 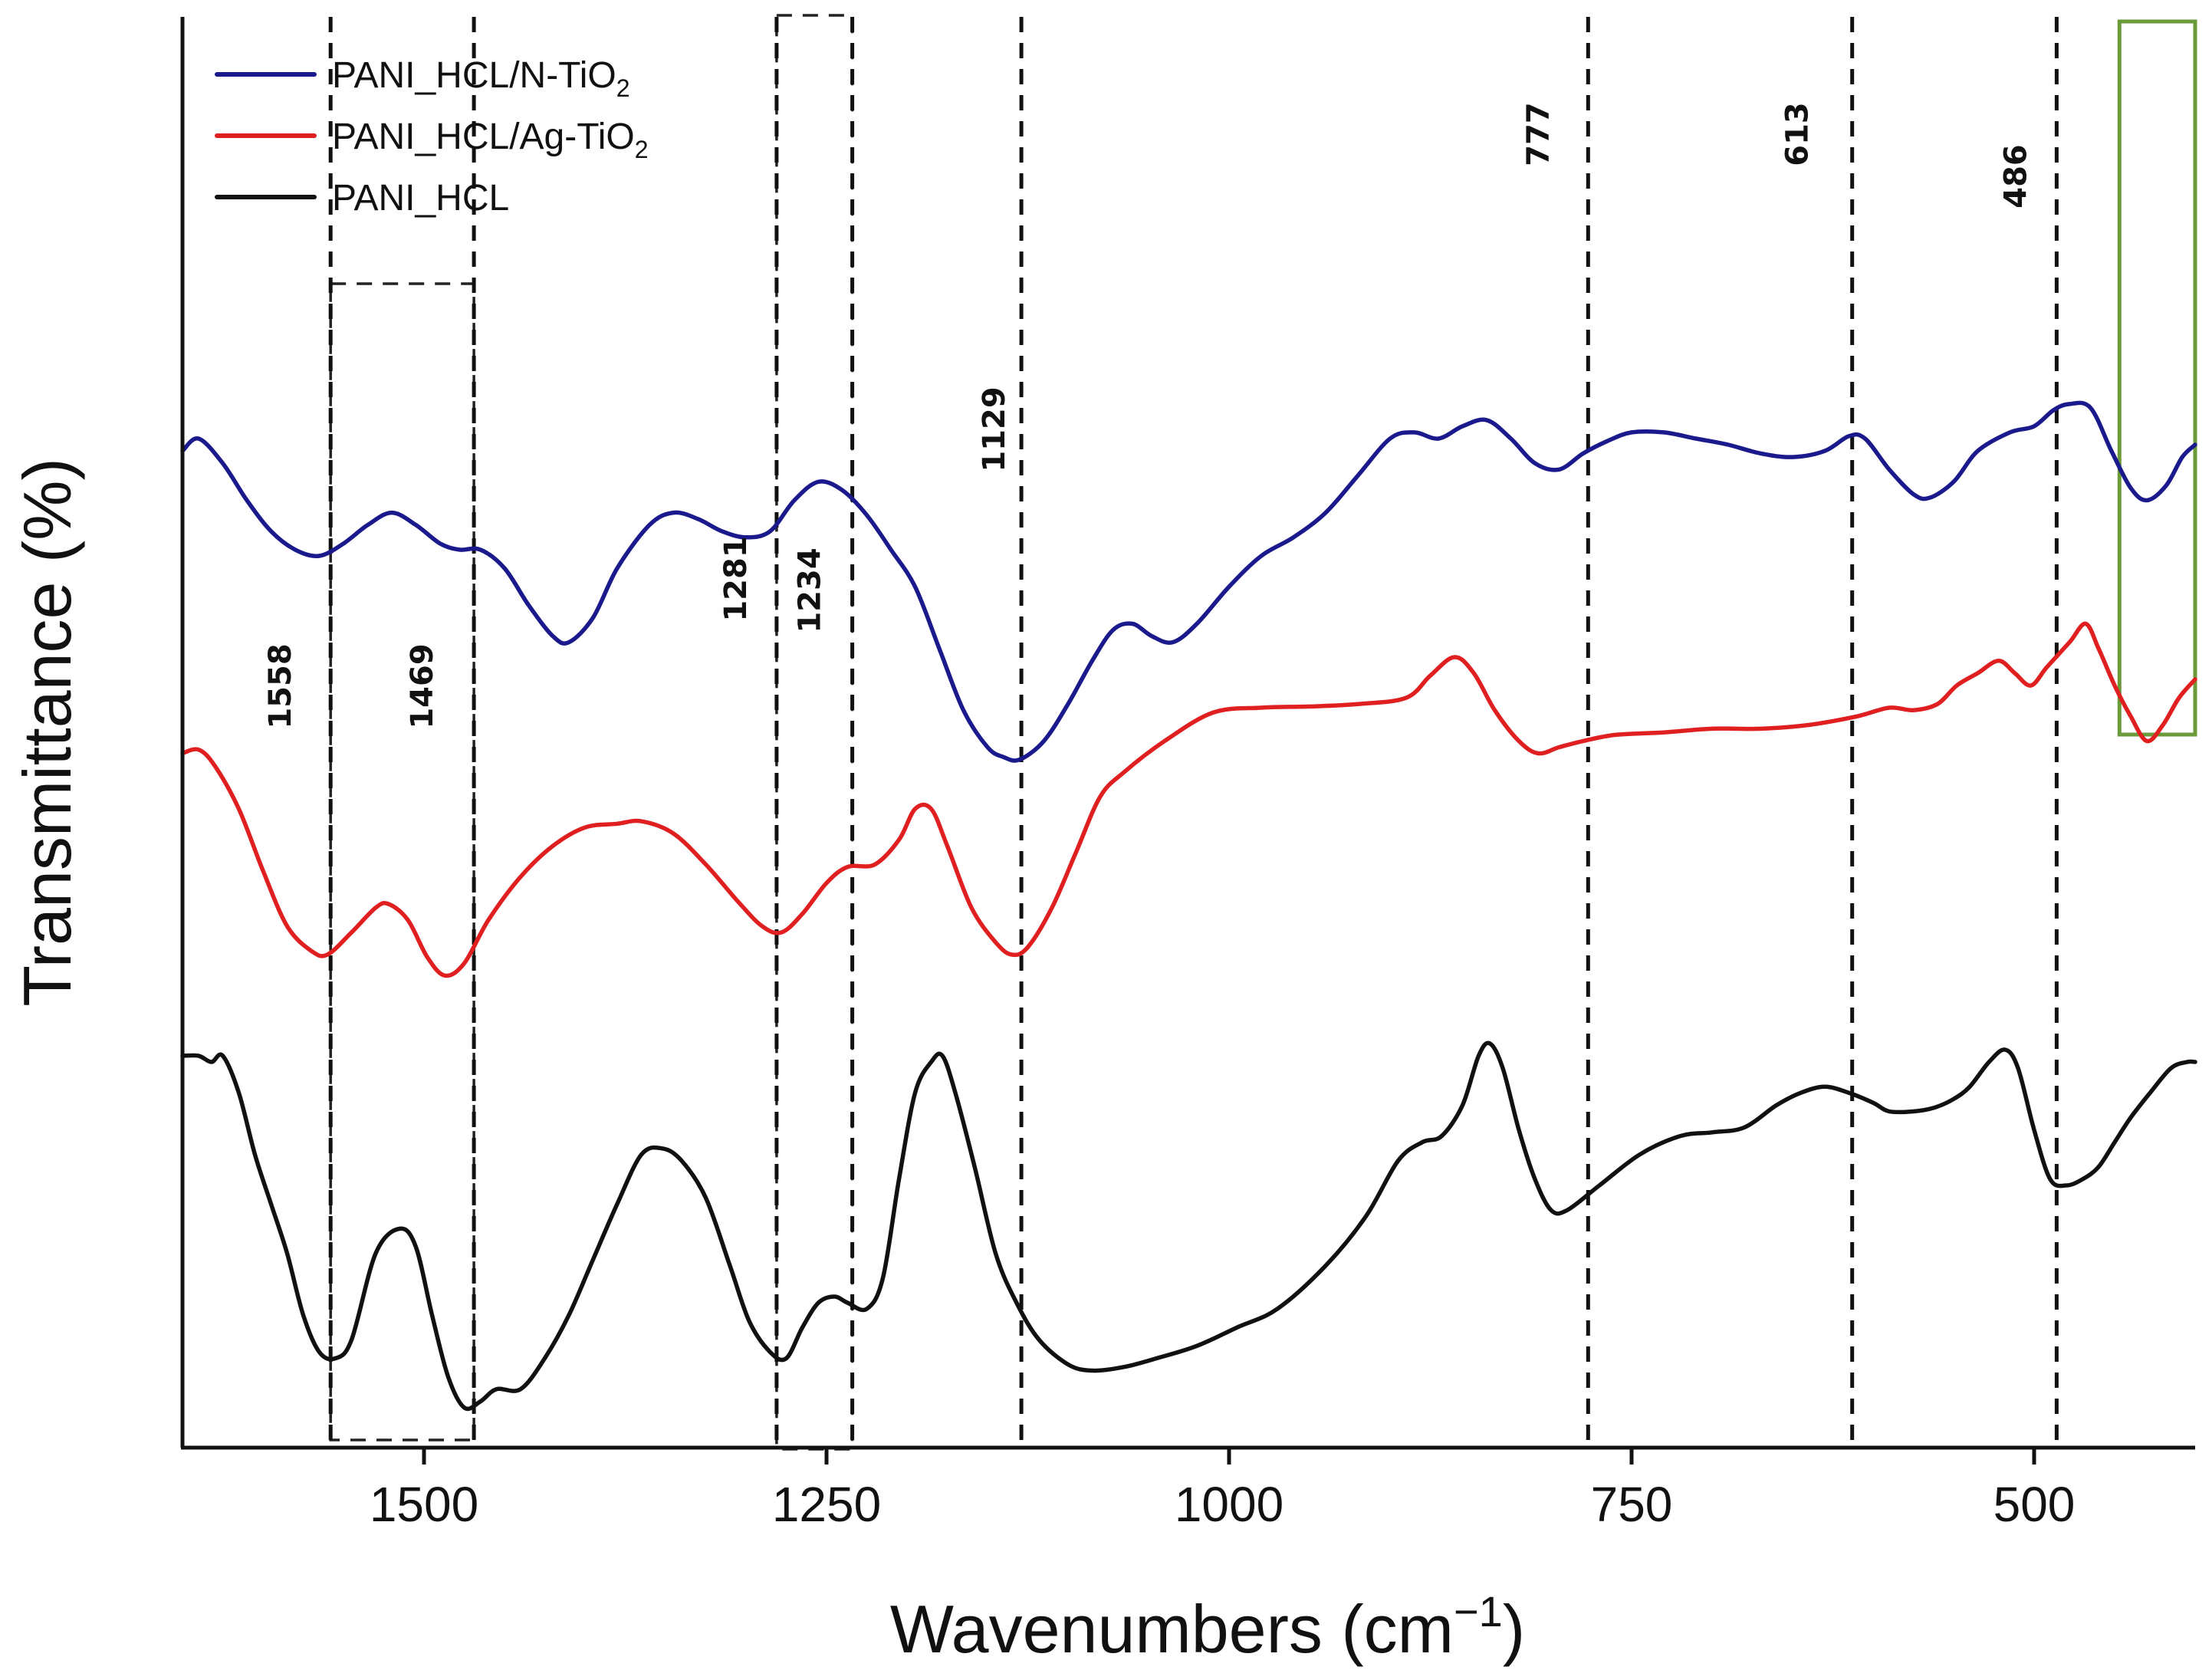 I want to click on peak-label-1129: 1129, so click(x=994, y=429).